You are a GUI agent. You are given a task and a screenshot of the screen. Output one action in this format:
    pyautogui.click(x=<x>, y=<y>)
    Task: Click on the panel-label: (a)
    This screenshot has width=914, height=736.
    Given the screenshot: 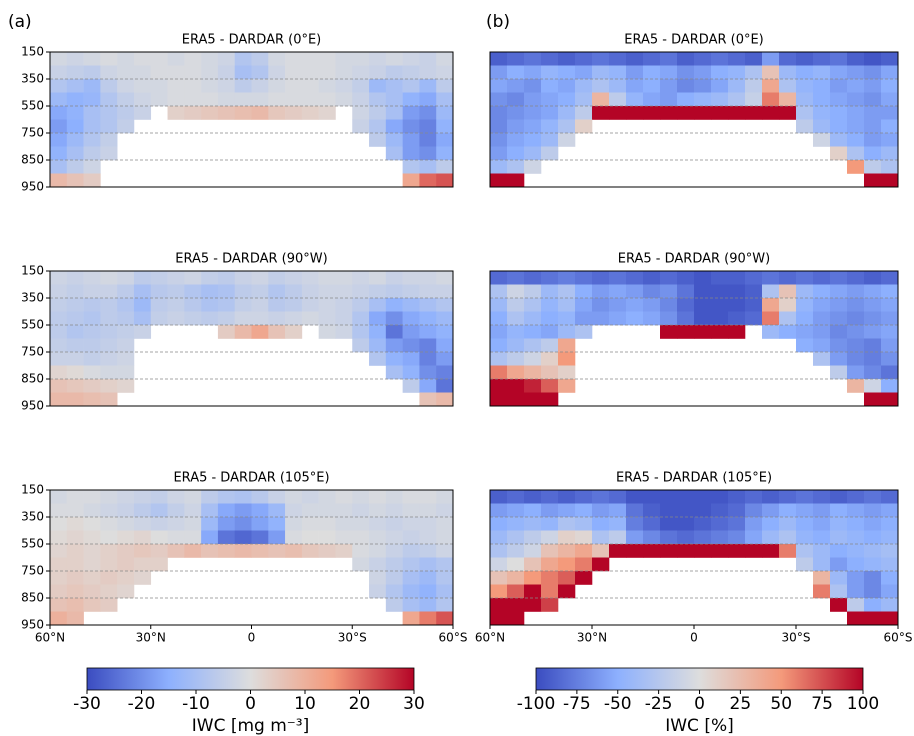 What is the action you would take?
    pyautogui.click(x=20, y=22)
    